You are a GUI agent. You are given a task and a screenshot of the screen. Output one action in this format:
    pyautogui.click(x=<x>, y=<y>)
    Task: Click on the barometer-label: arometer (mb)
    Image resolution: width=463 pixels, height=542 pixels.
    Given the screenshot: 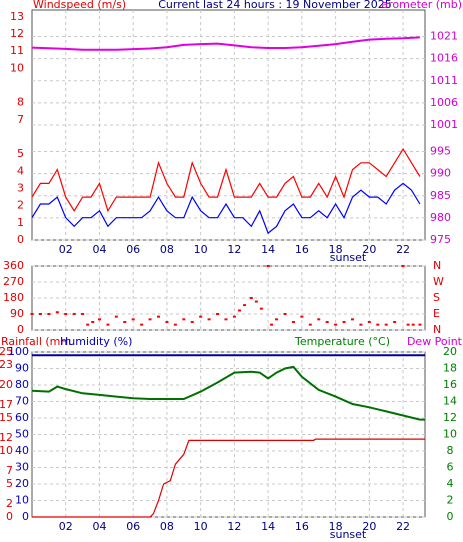 What is the action you would take?
    pyautogui.click(x=421, y=5)
    